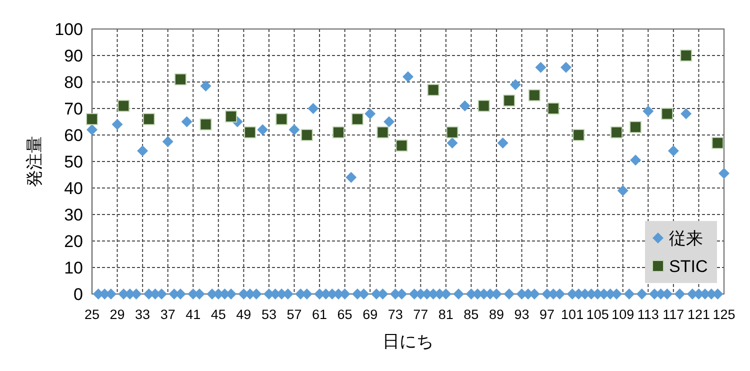 The width and height of the screenshot is (750, 371). What do you see at coordinates (408, 341) in the screenshot?
I see `x-axis-title: 日にち` at bounding box center [408, 341].